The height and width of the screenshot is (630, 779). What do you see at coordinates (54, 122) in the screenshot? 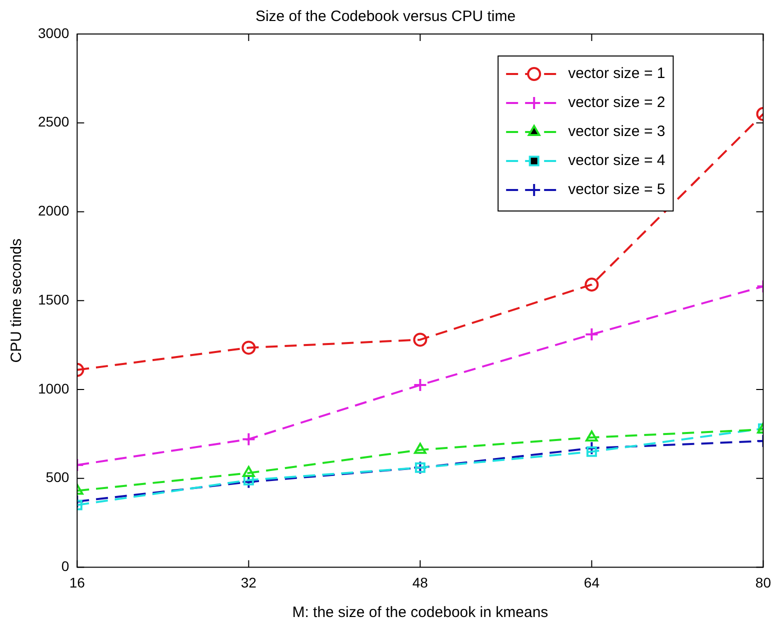
I see `y-tick-label: 2500` at bounding box center [54, 122].